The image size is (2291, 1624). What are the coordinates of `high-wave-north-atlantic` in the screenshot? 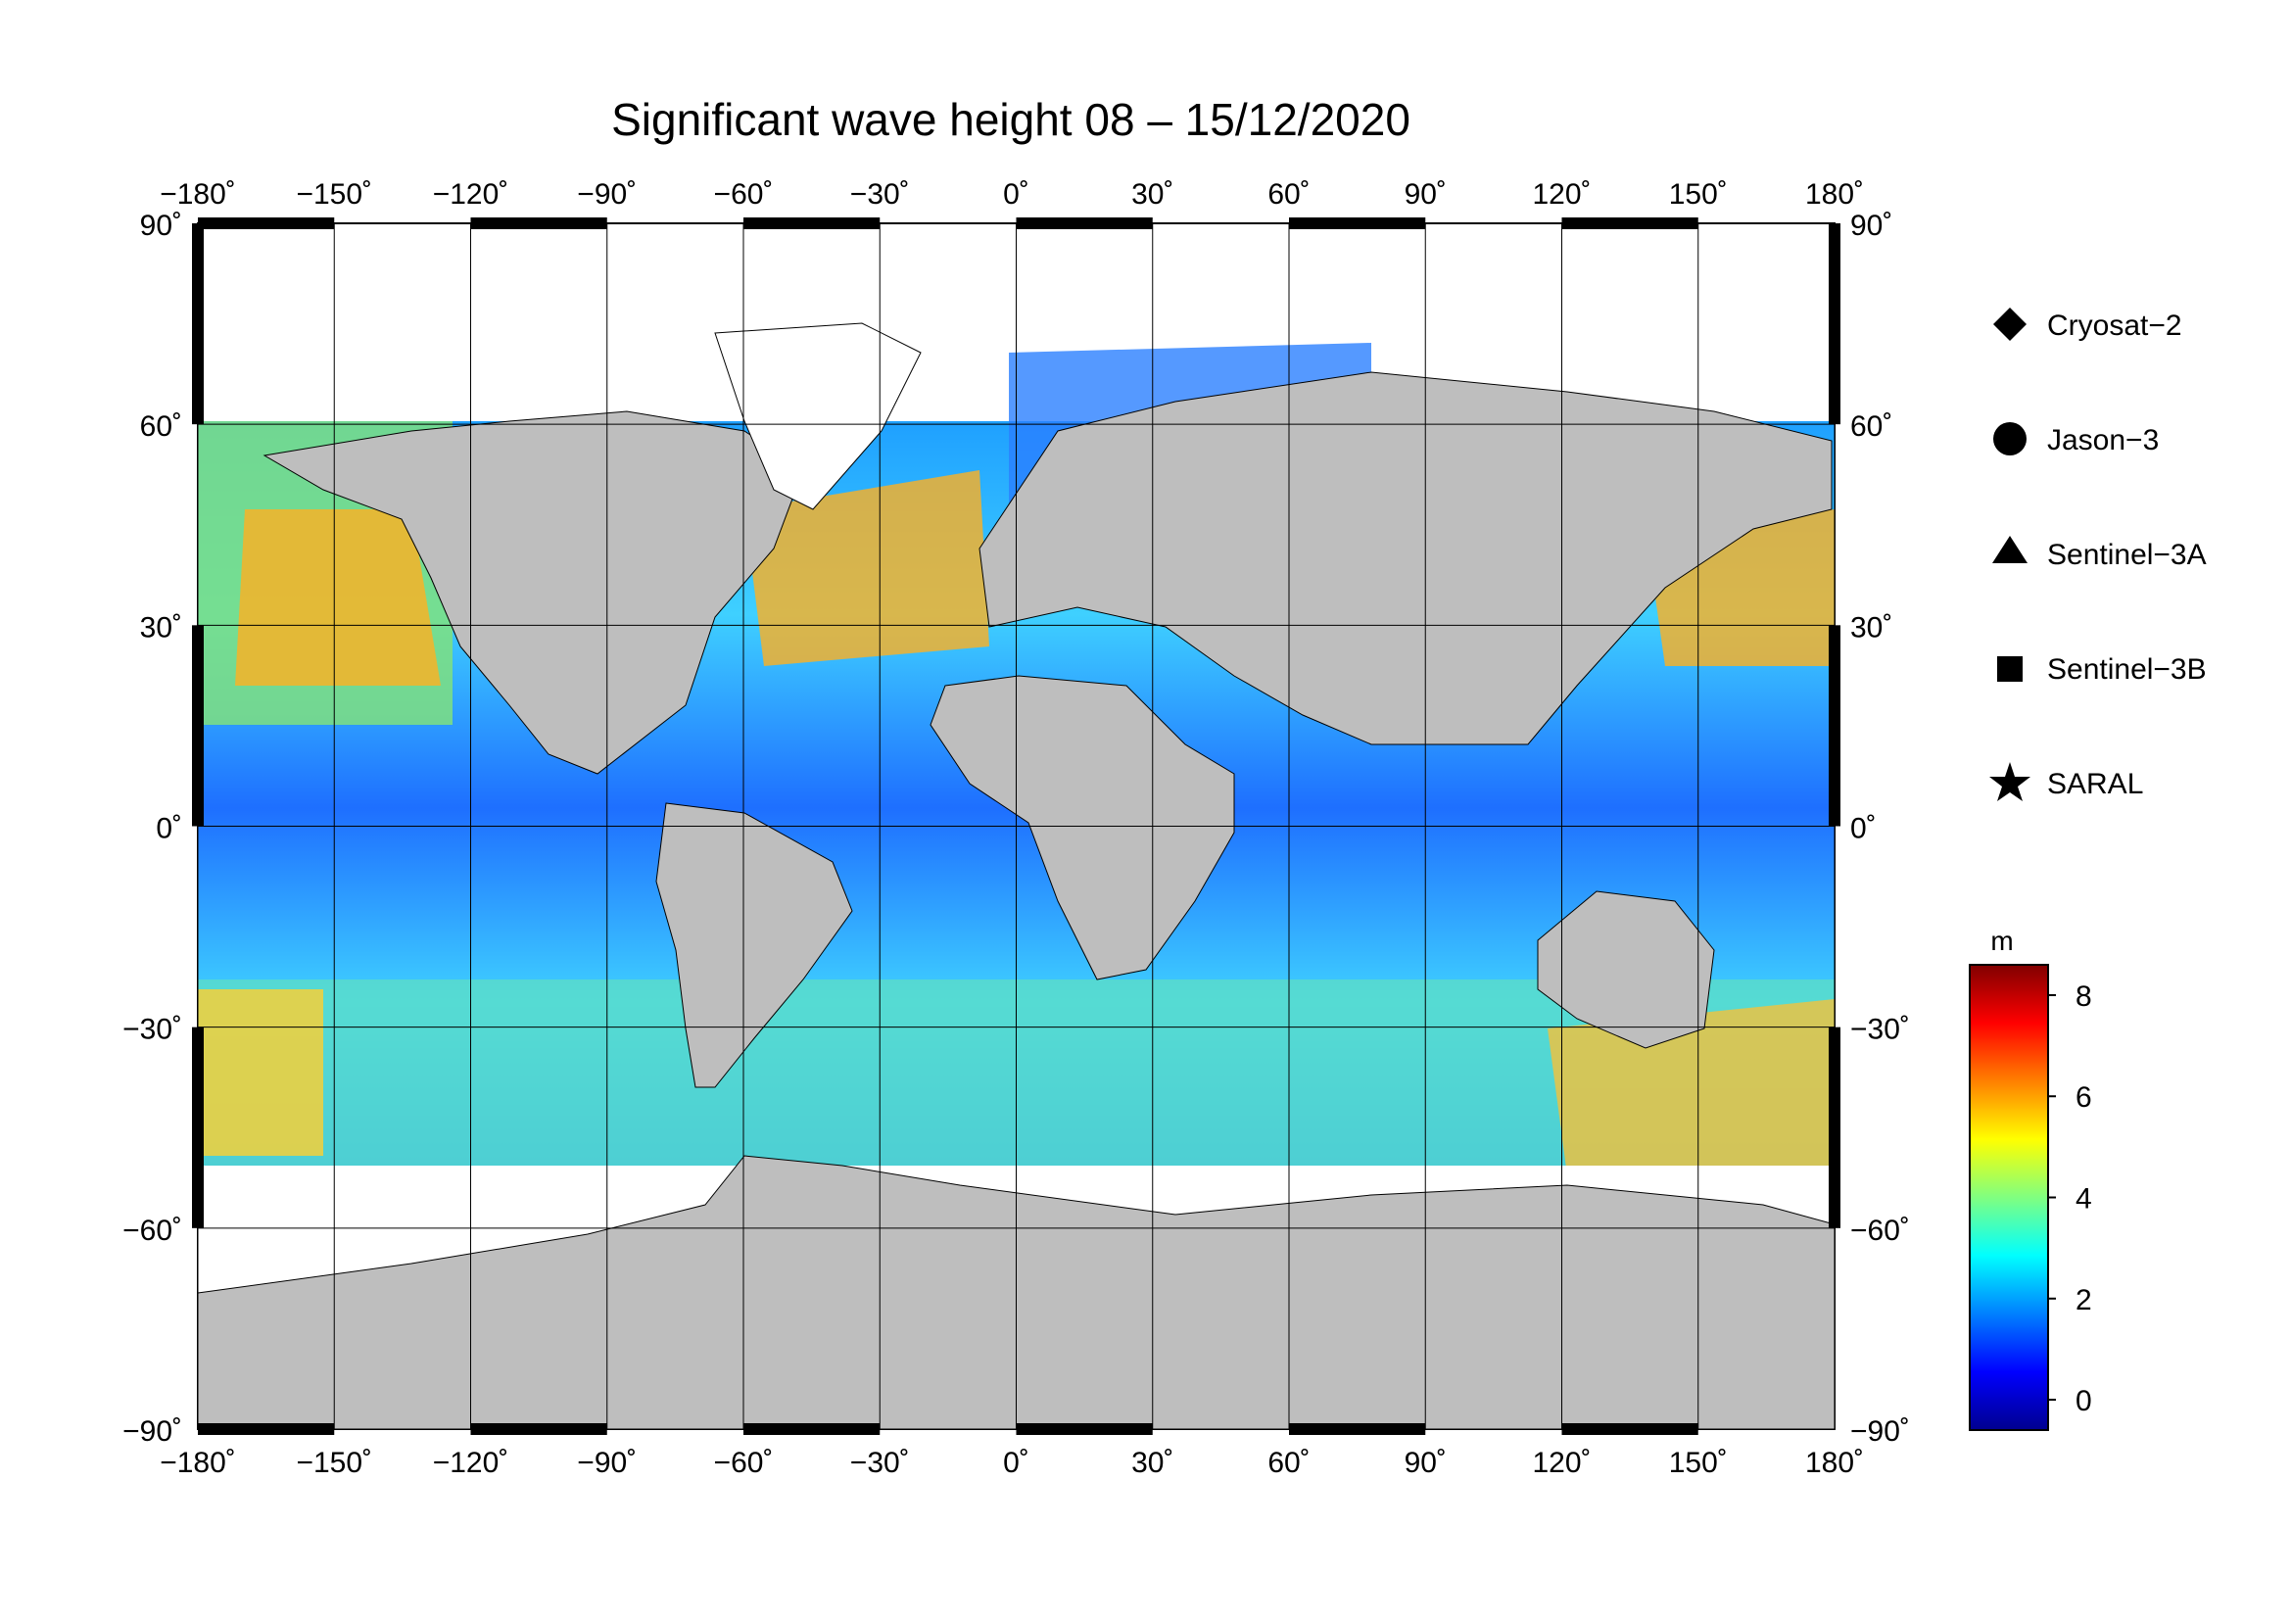 It's located at (866, 568).